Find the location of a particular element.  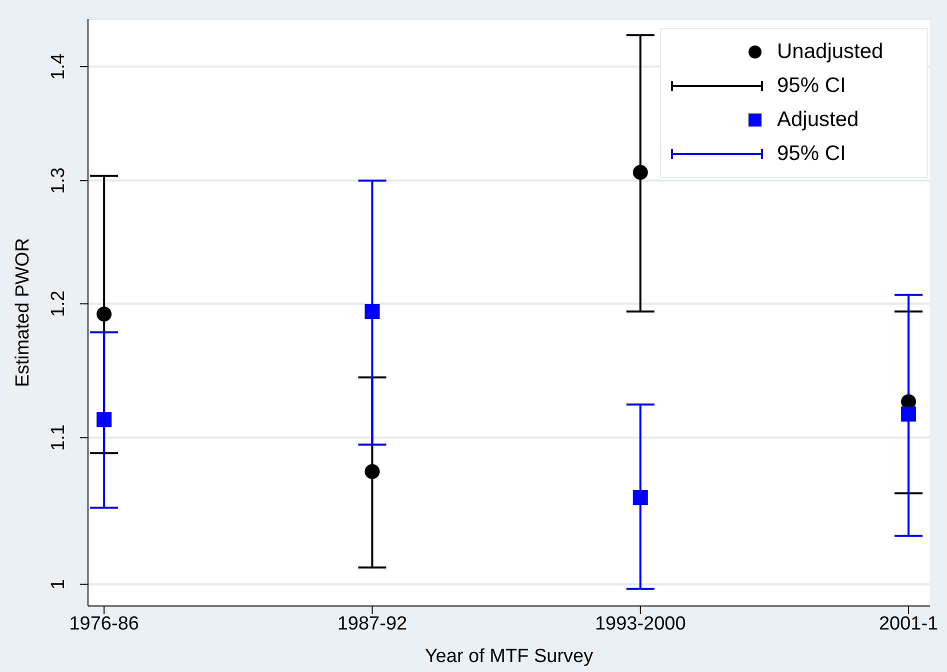

y-tick-label: 1.4 is located at coordinates (58, 66).